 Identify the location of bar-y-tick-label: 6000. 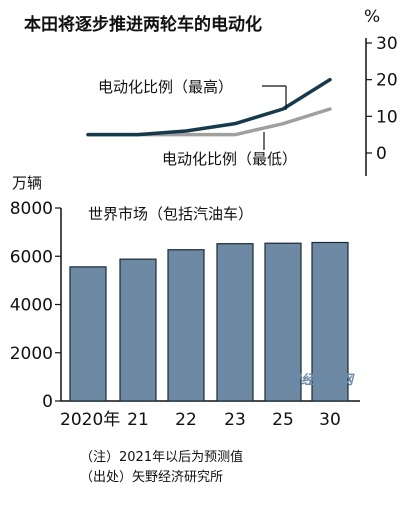
(31, 257).